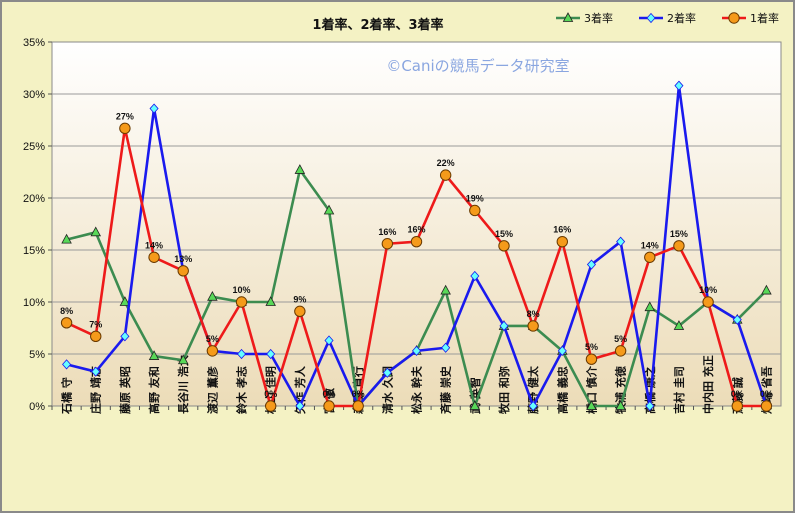 This screenshot has height=513, width=795. What do you see at coordinates (212, 390) in the screenshot?
I see `x-tick-label: 渡辺 薫彦` at bounding box center [212, 390].